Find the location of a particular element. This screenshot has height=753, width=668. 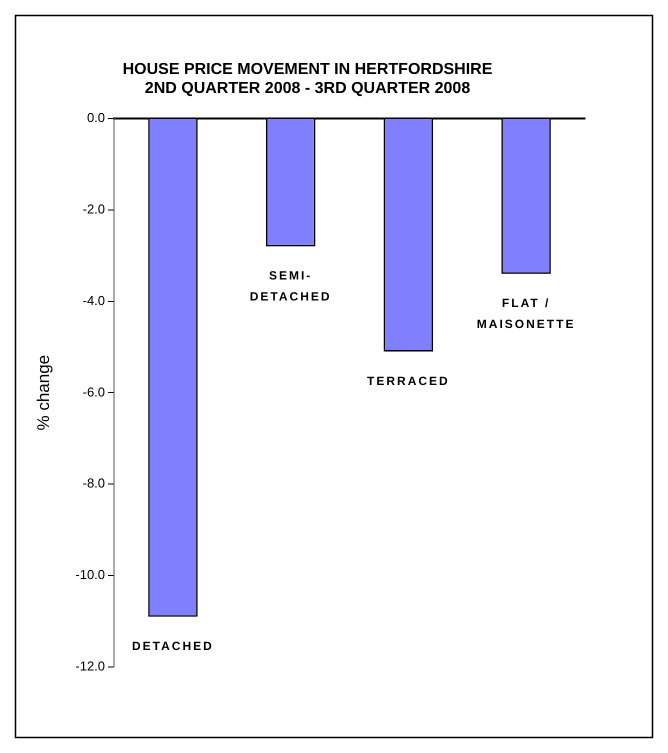

y-tick-label: -6.0 is located at coordinates (94, 392).